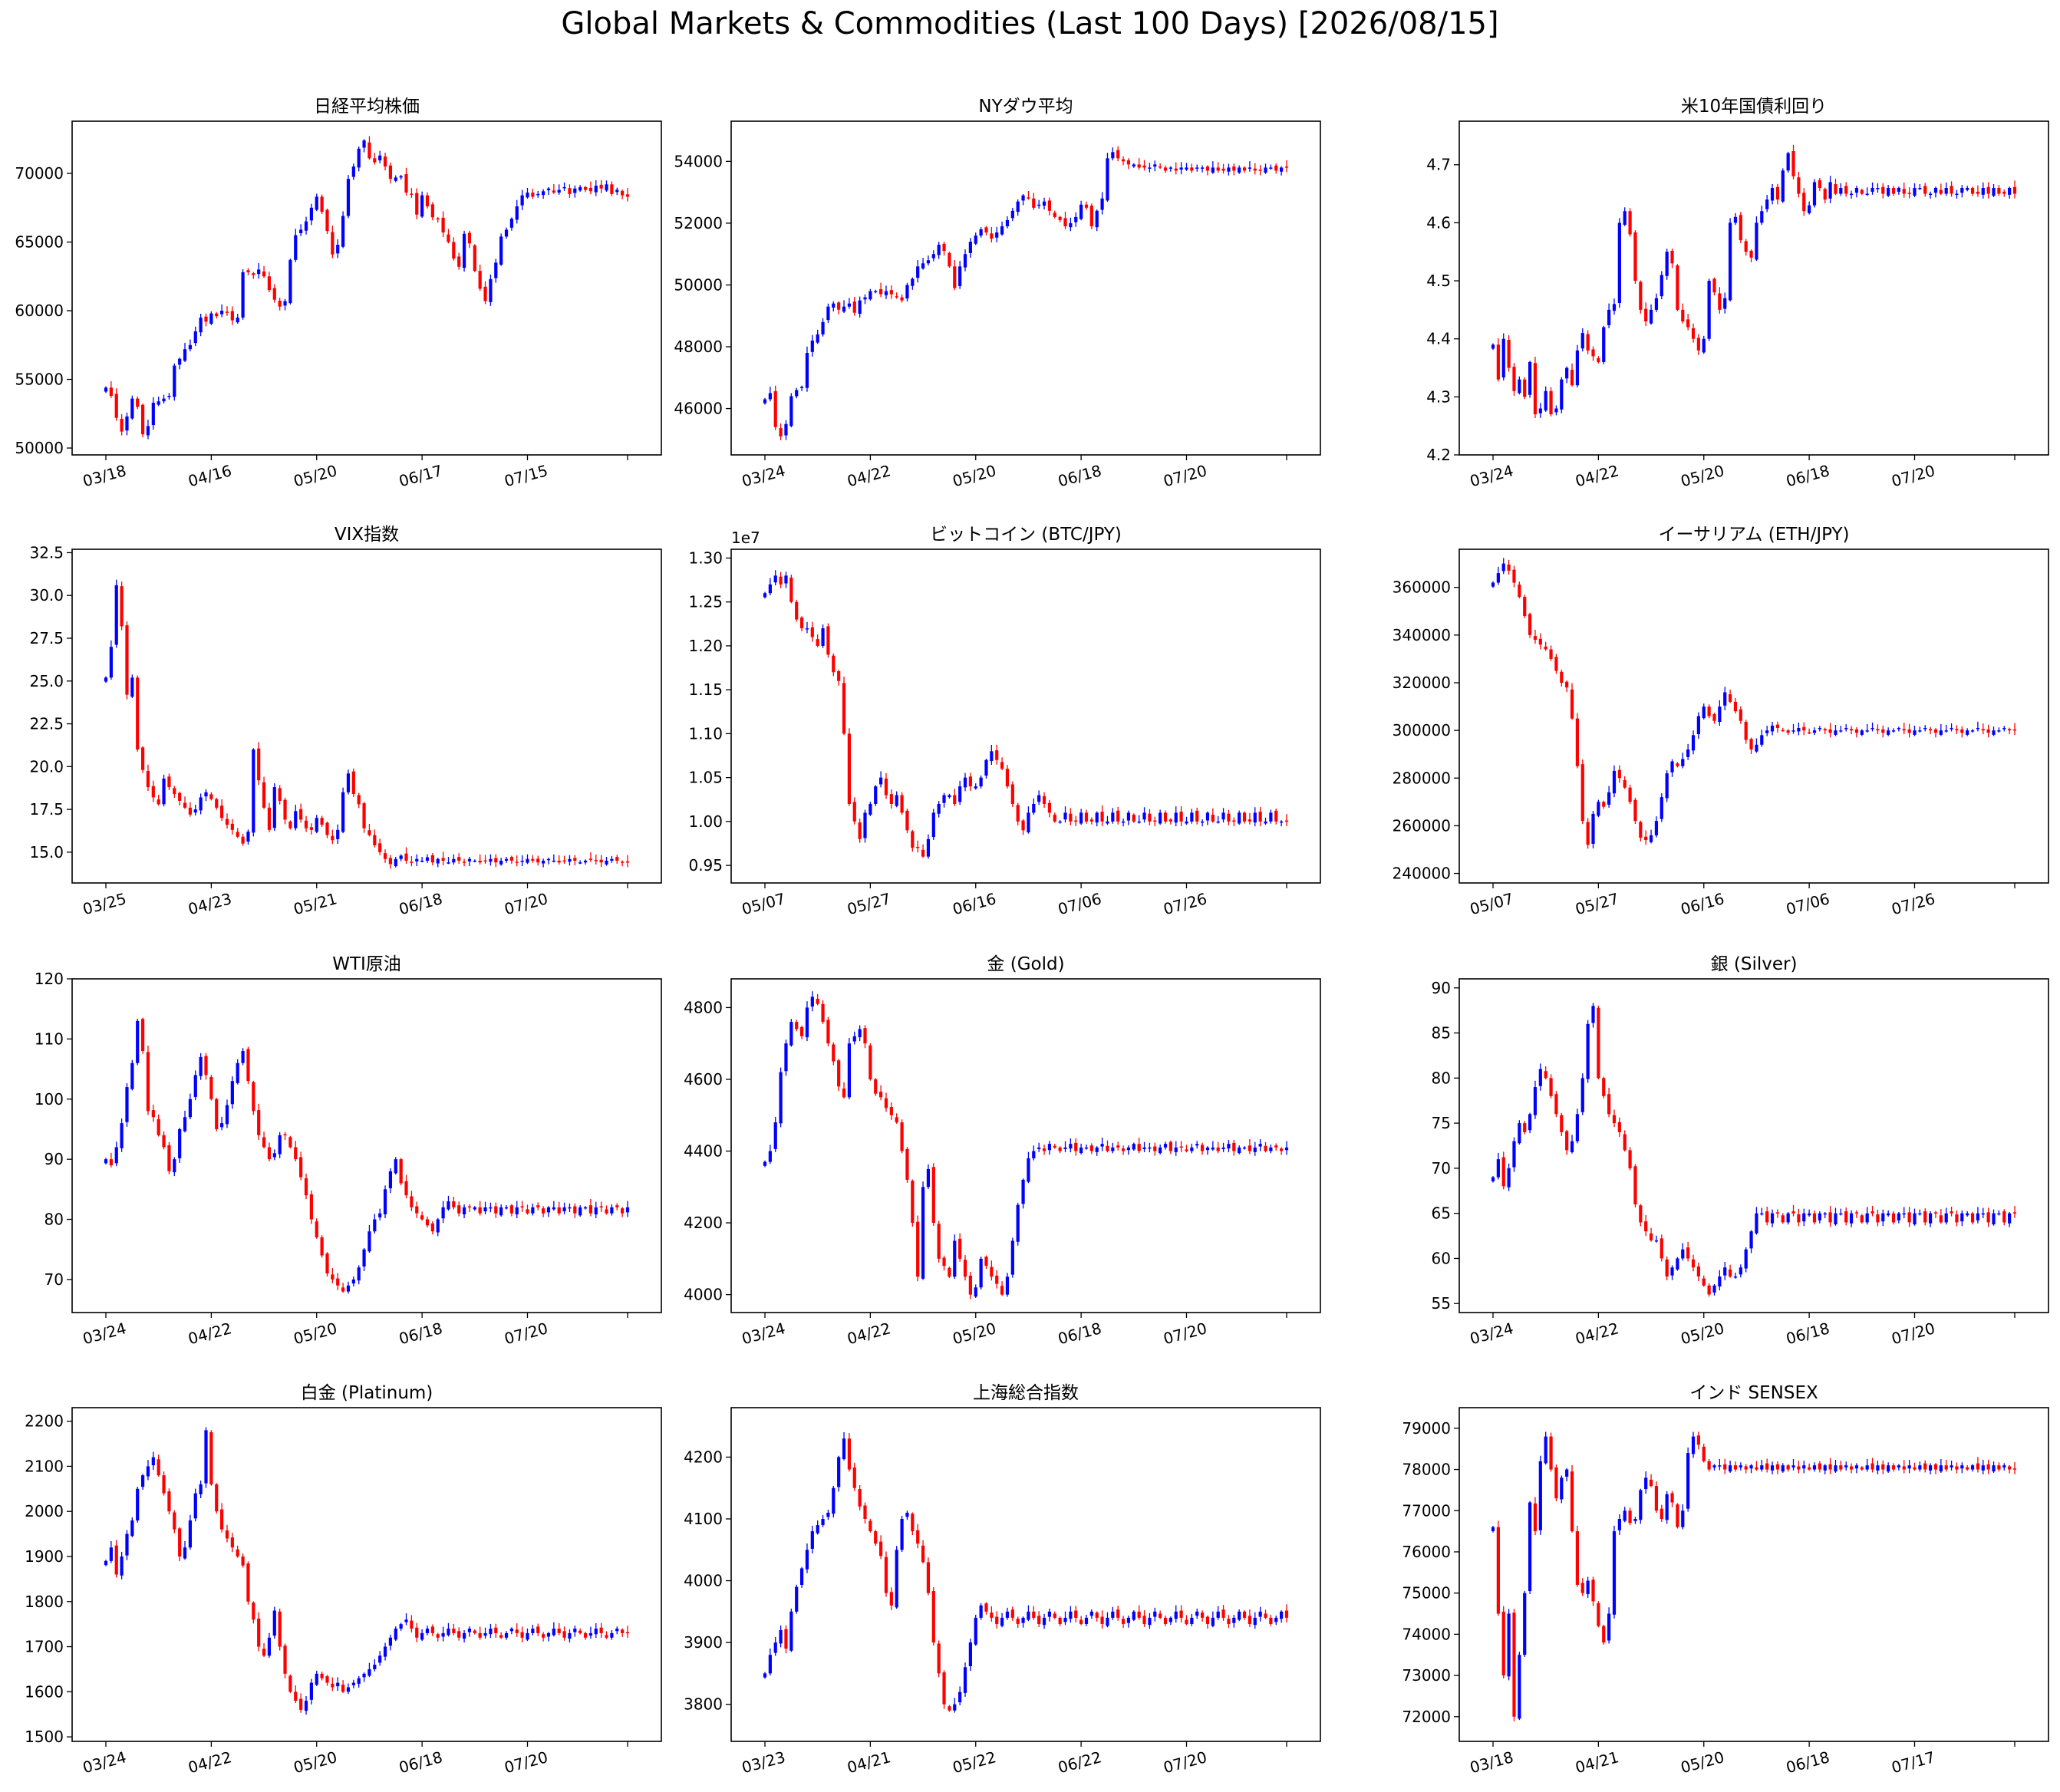 This screenshot has width=2060, height=1792. What do you see at coordinates (703, 1079) in the screenshot?
I see `y-tick-label: 4600` at bounding box center [703, 1079].